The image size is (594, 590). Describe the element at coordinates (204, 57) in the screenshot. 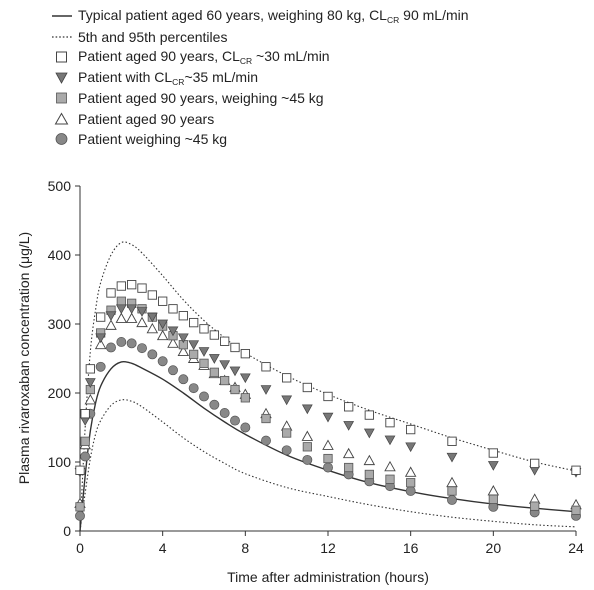

I see `legend-label-aged90-crcl30: Patient aged 90 years, CLCR ~30 mL/min` at that location.